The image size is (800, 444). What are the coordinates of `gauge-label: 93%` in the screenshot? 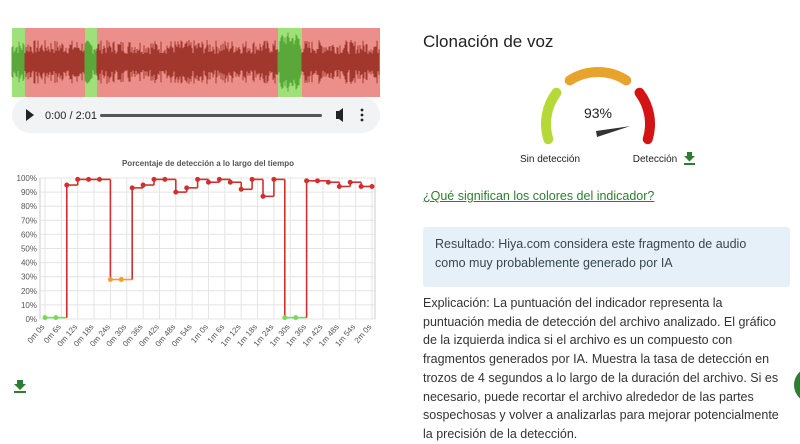 It's located at (598, 113).